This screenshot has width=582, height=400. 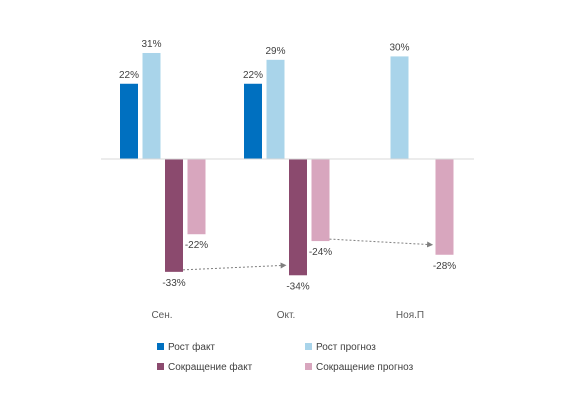 I want to click on legend-label-рост-факт: Рост факт, so click(x=191, y=347).